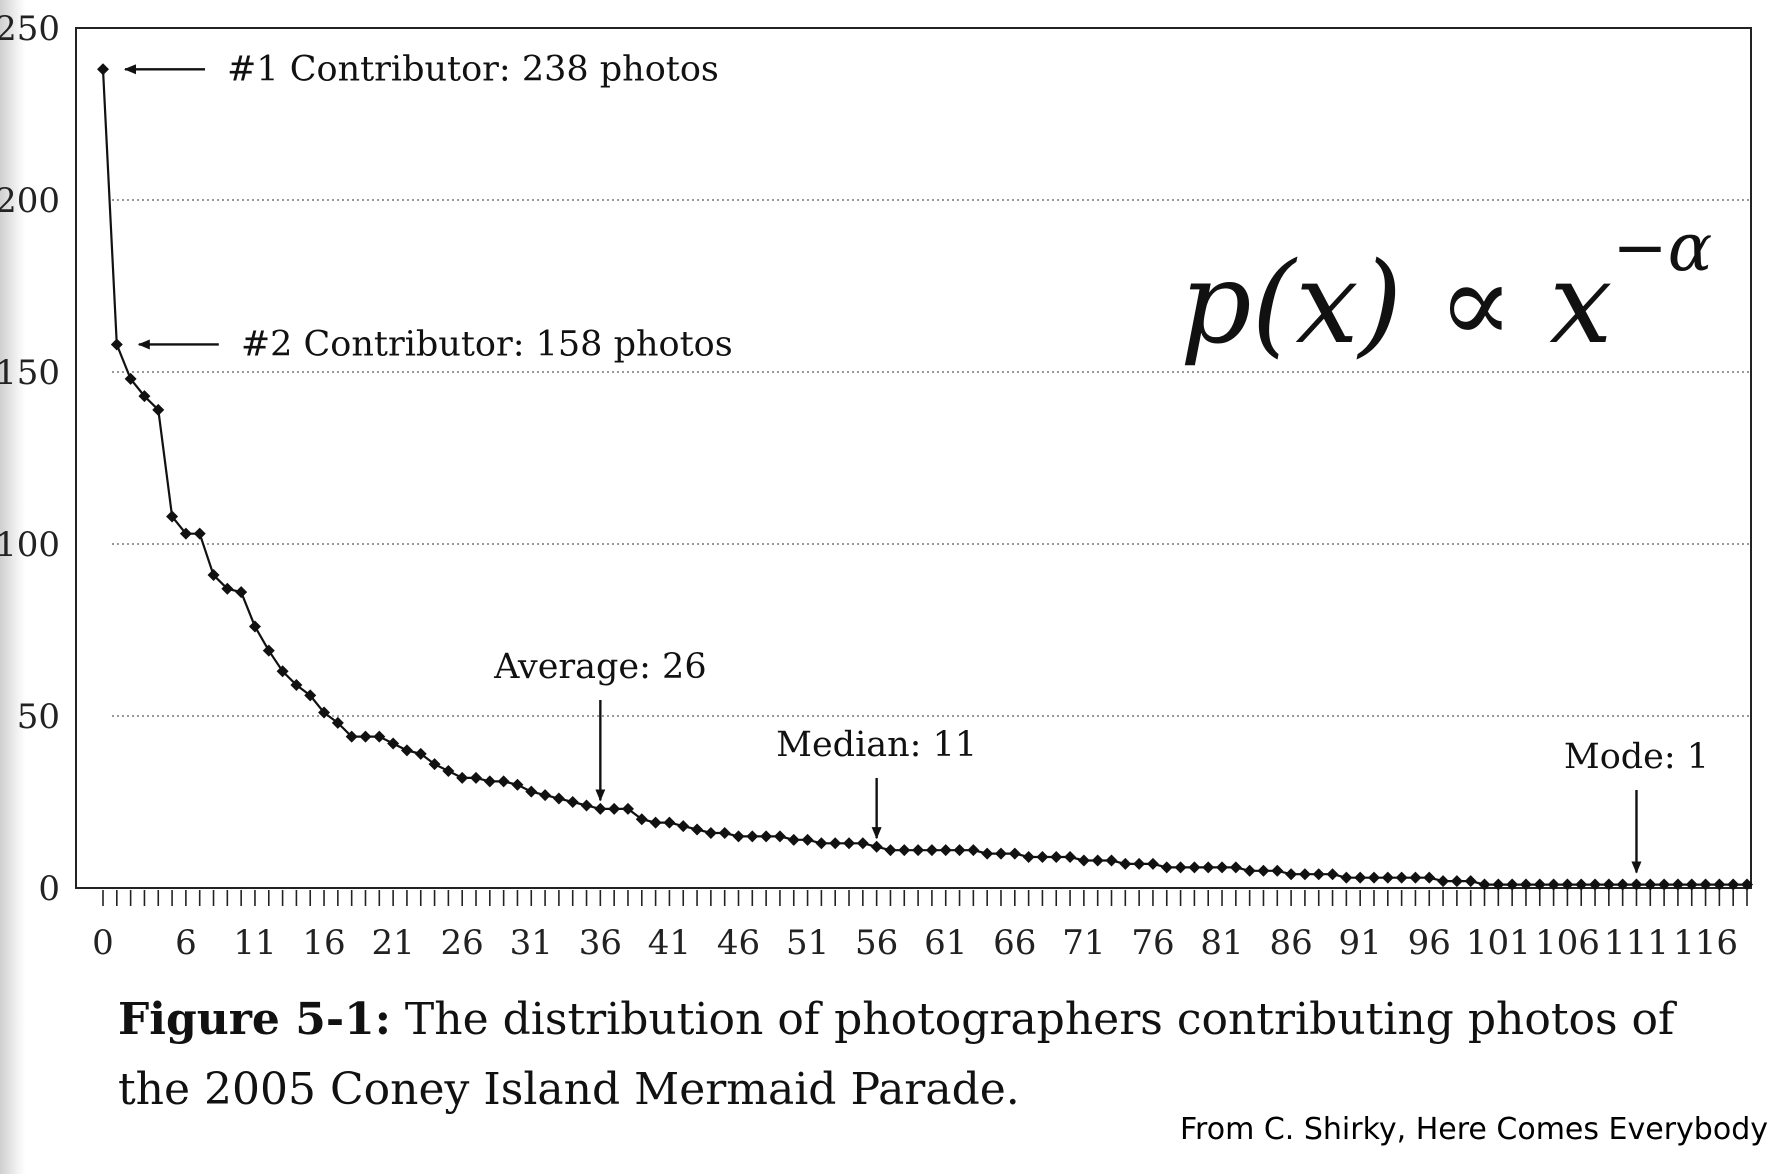  I want to click on x-tick-label: 56, so click(876, 943).